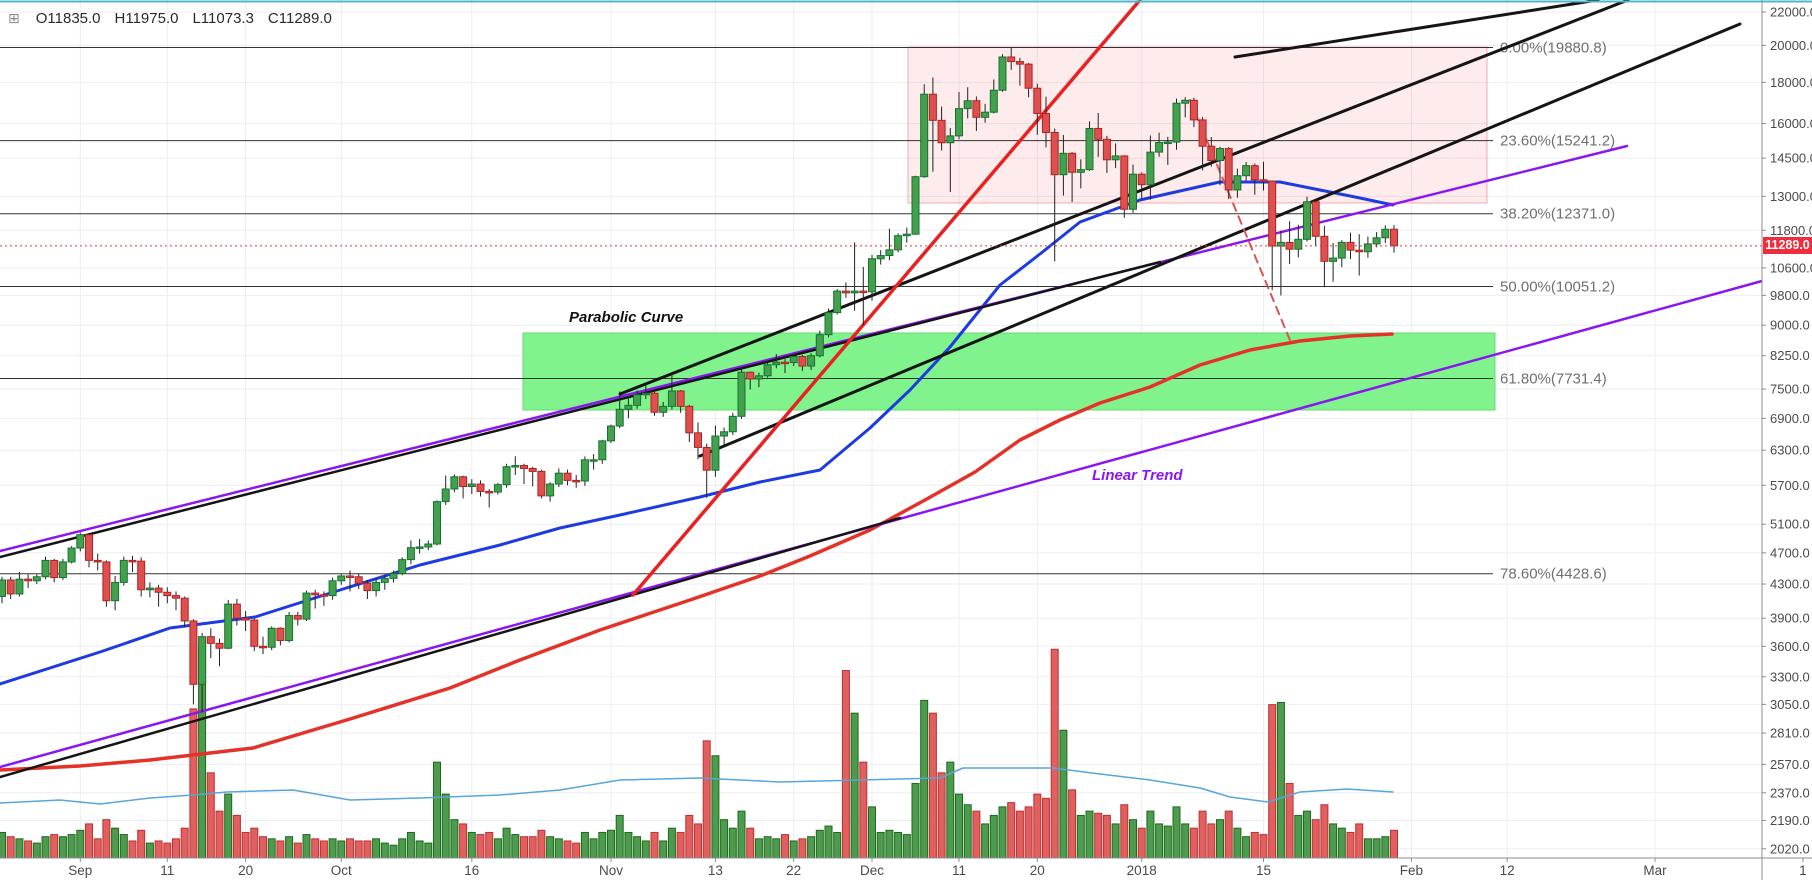 The image size is (1812, 880). I want to click on steep-black-top, so click(1416, 29).